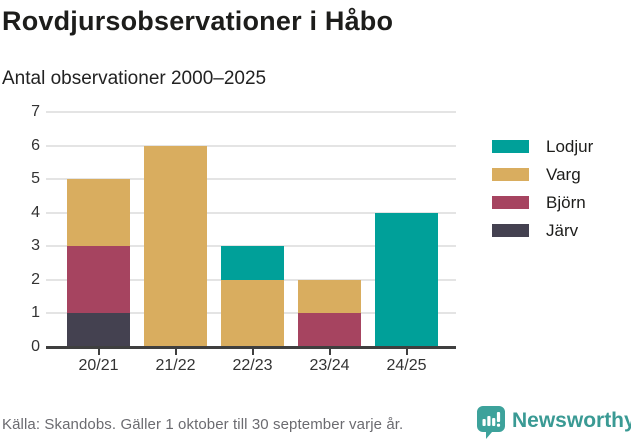  I want to click on gridline-y4, so click(251, 212).